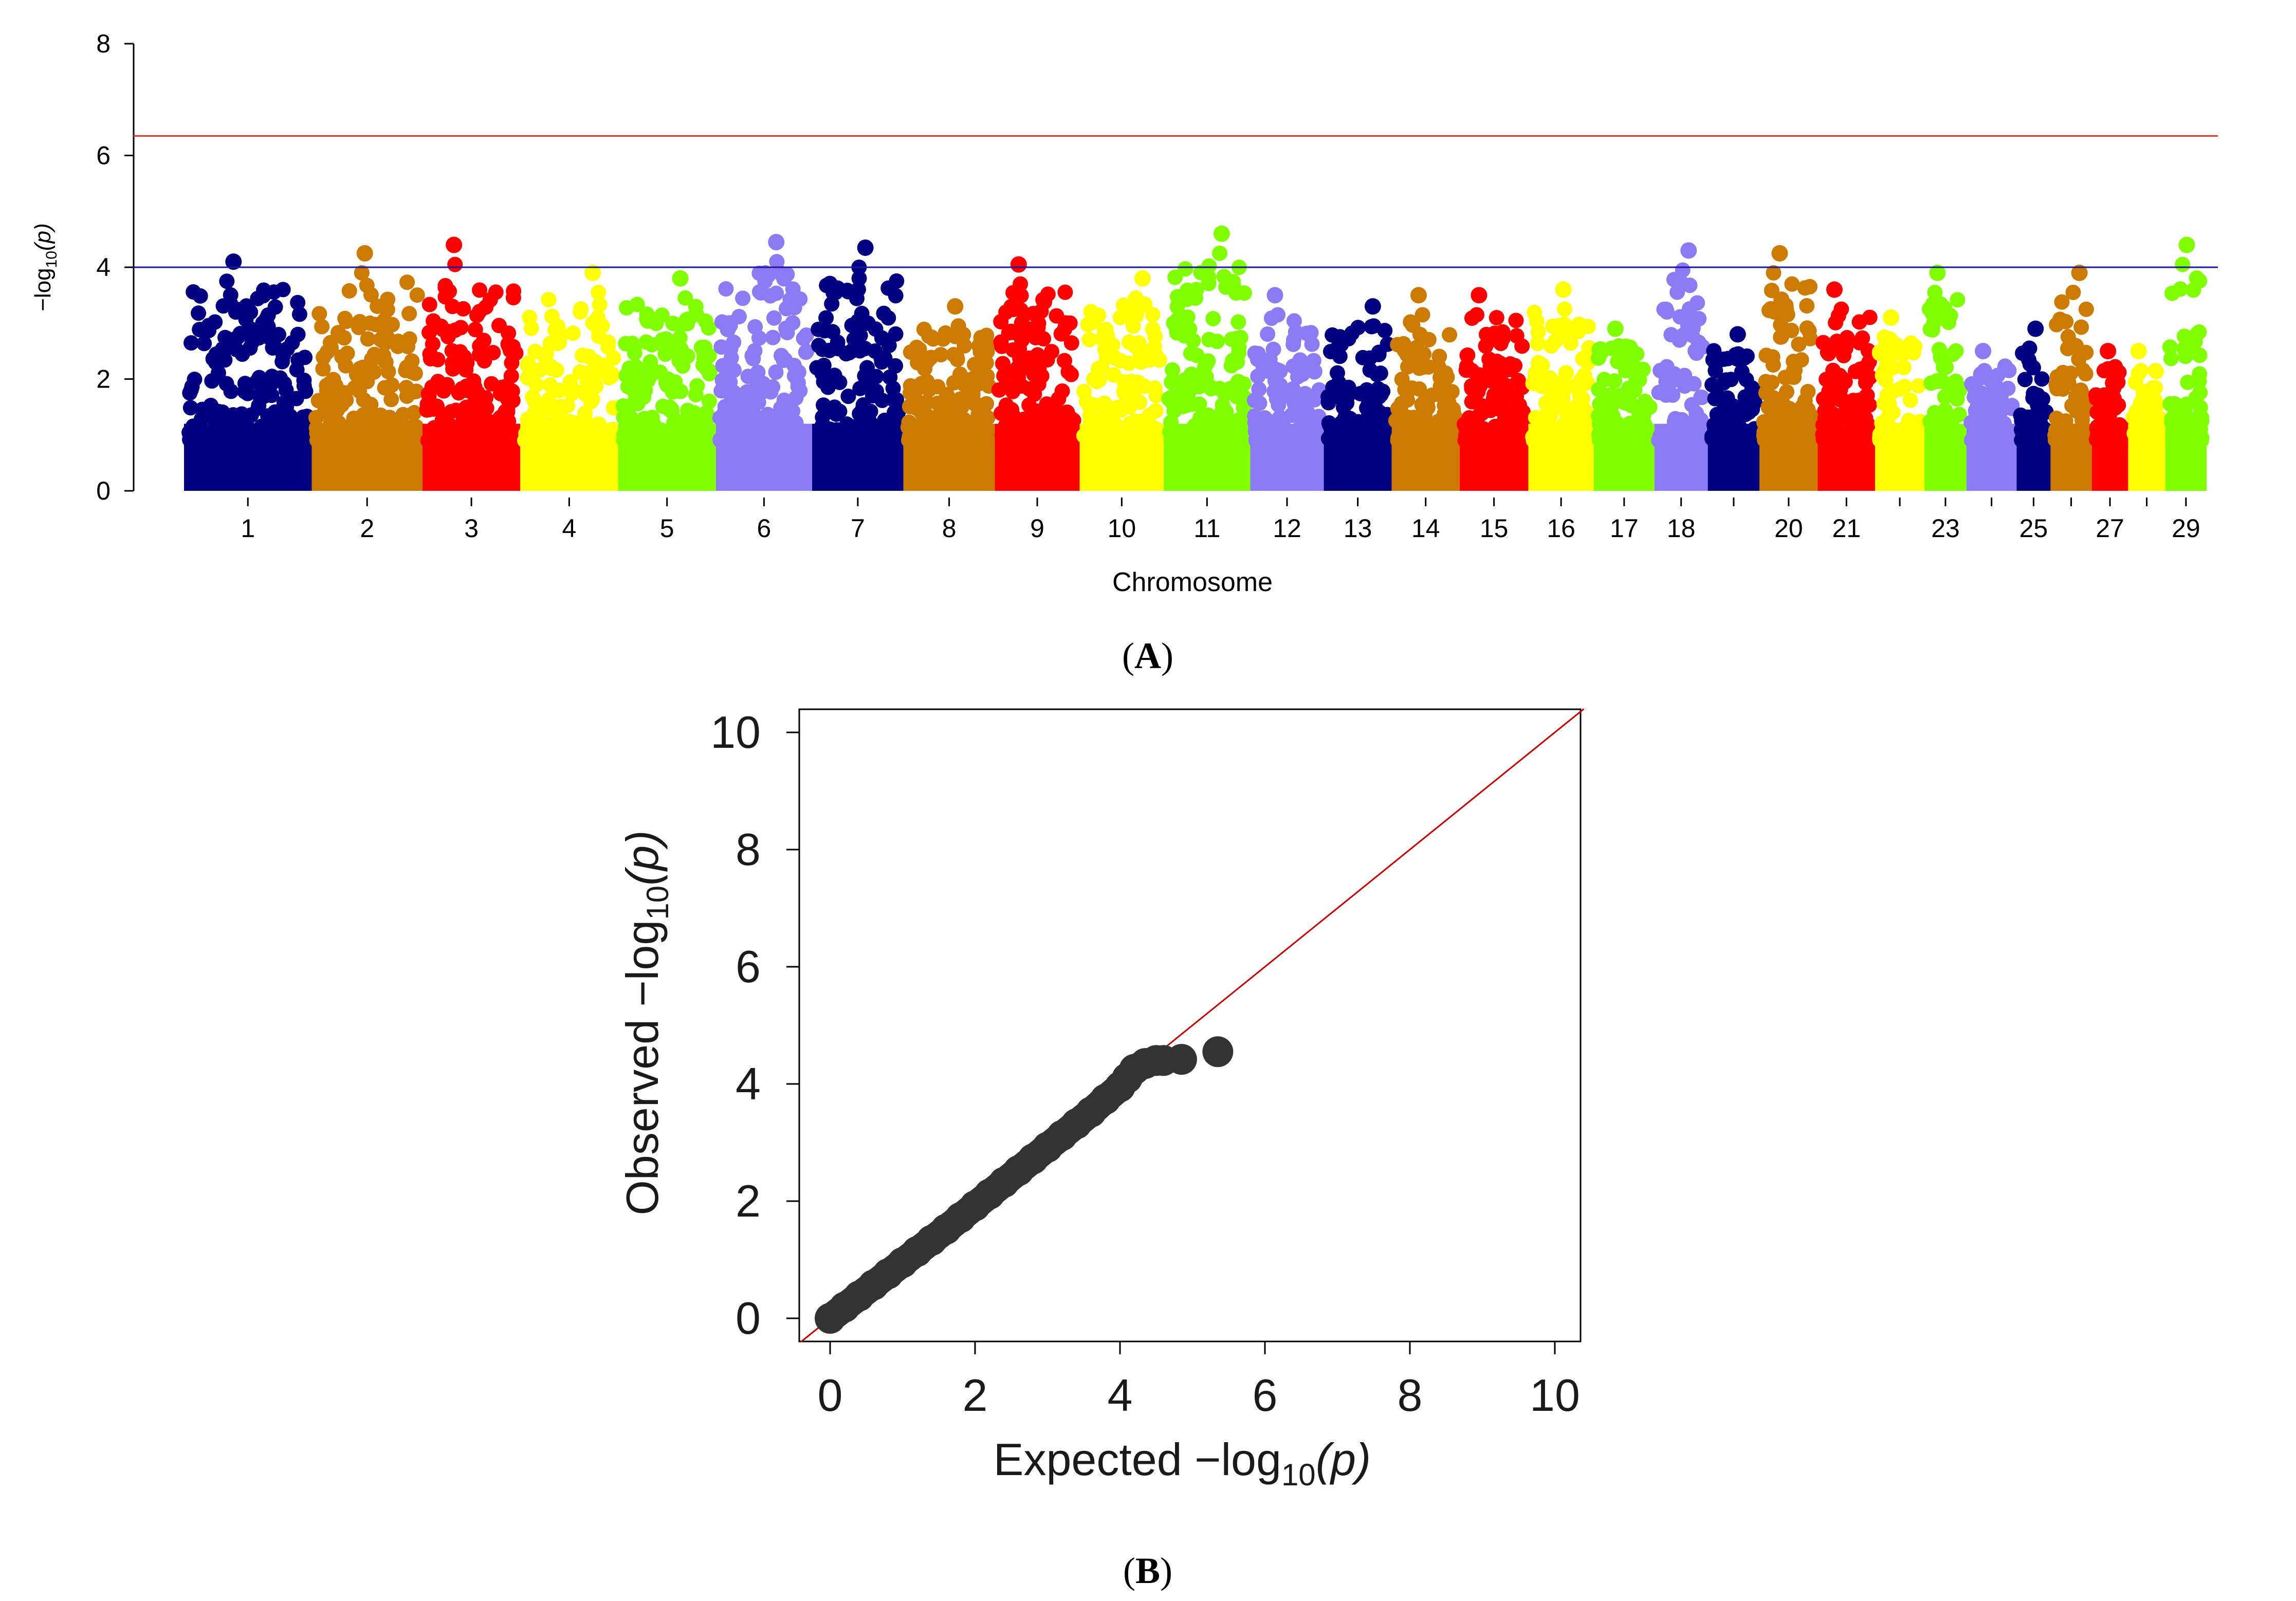 This screenshot has width=2296, height=1601. I want to click on x-tick-label: 27, so click(2110, 528).